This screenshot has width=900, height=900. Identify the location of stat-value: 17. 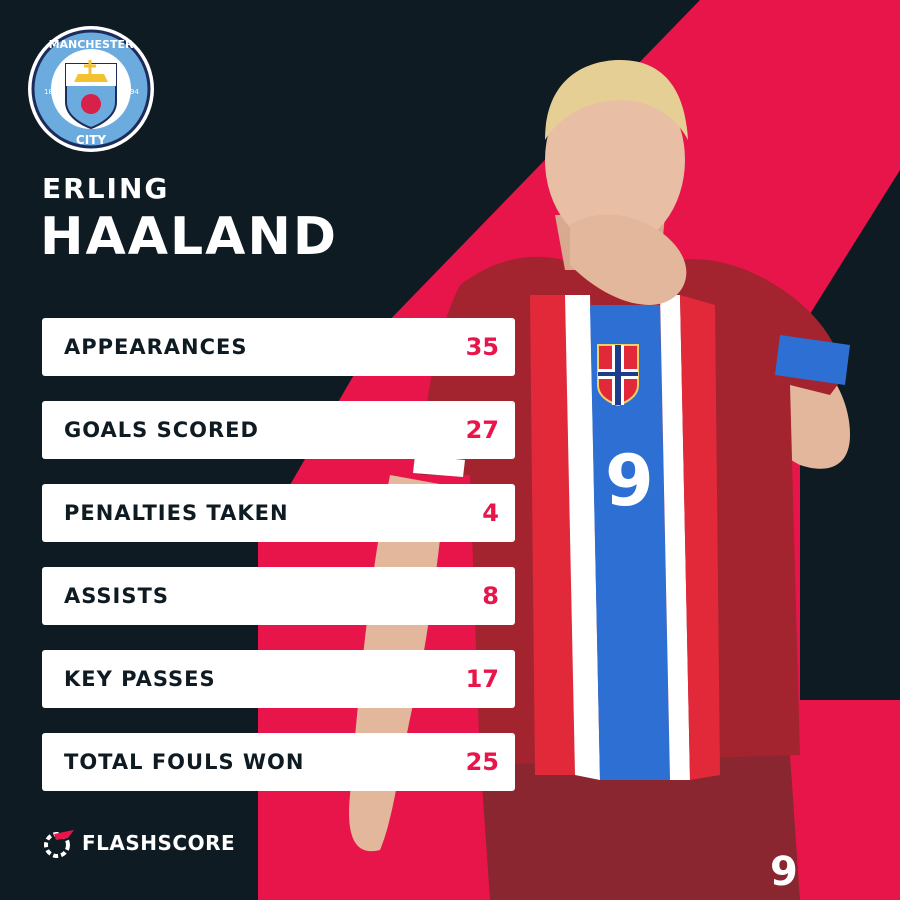
(482, 679).